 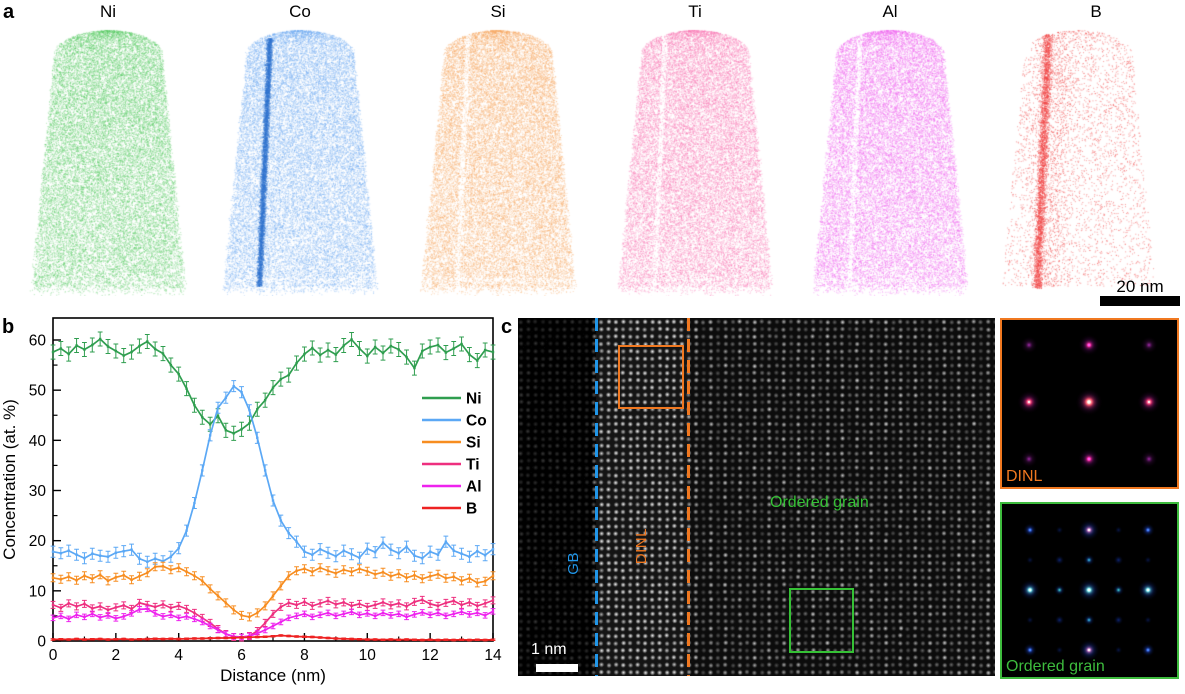 What do you see at coordinates (476, 421) in the screenshot?
I see `svg-text: Co` at bounding box center [476, 421].